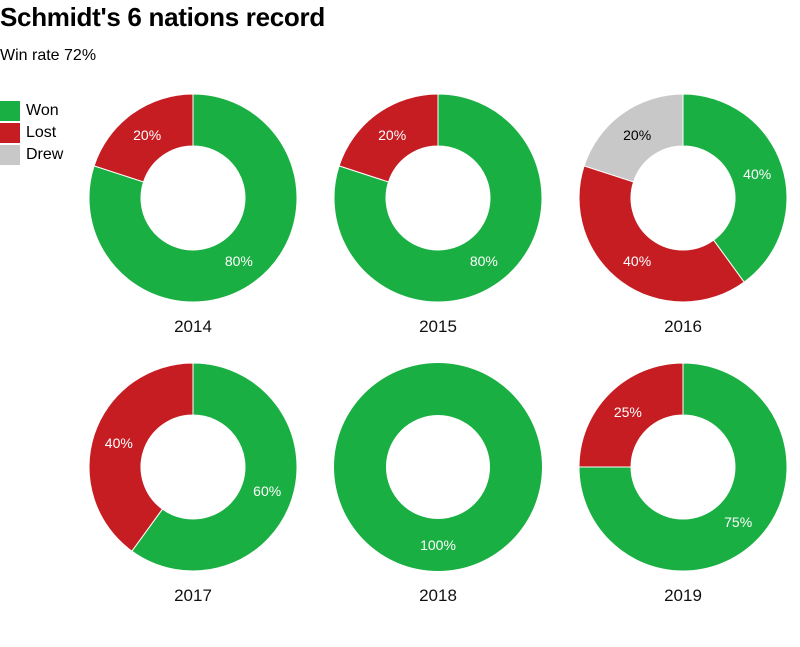 The image size is (800, 647). I want to click on donut-2018: 100% 2018, so click(438, 484).